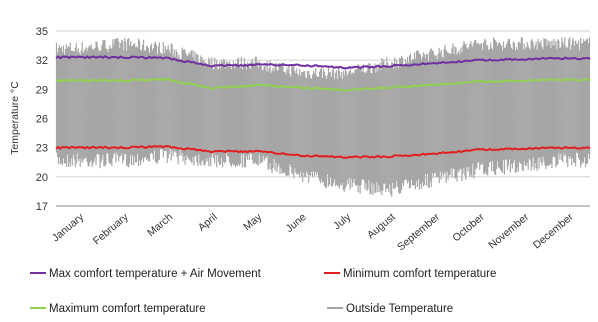 This screenshot has height=322, width=598. What do you see at coordinates (42, 149) in the screenshot?
I see `y-tick-label: 23` at bounding box center [42, 149].